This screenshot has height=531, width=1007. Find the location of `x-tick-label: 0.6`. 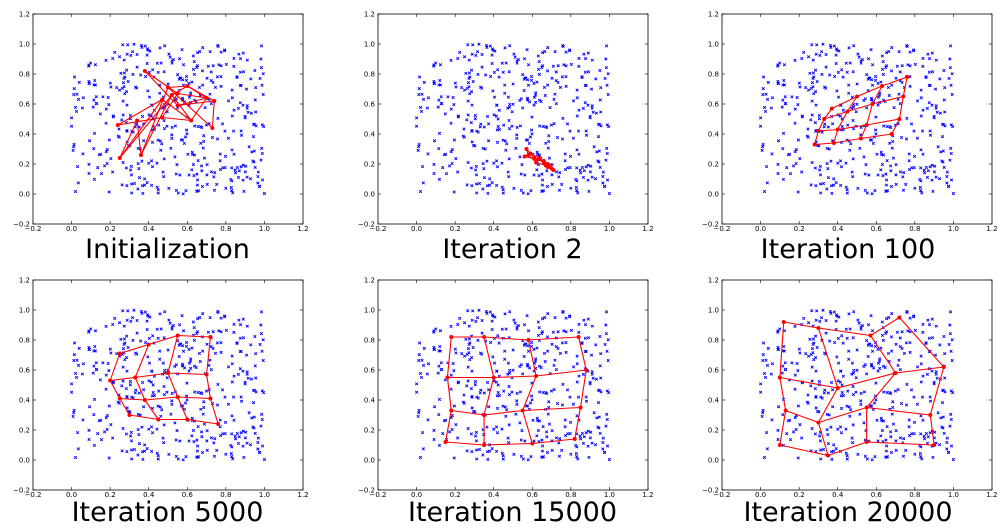

x-tick-label: 0.6 is located at coordinates (877, 495).